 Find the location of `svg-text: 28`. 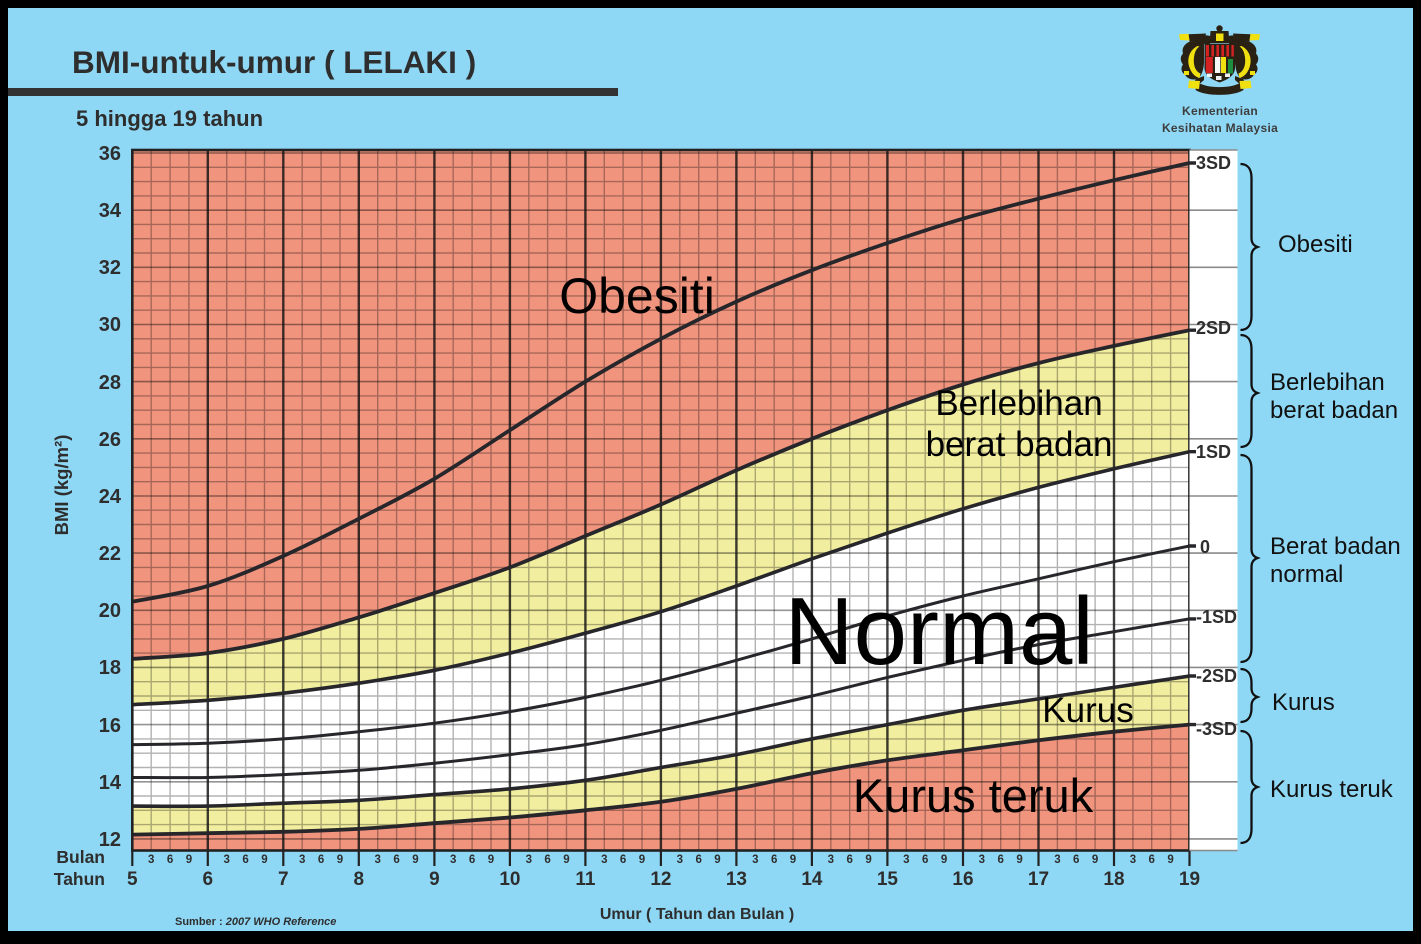

svg-text: 28 is located at coordinates (110, 383).